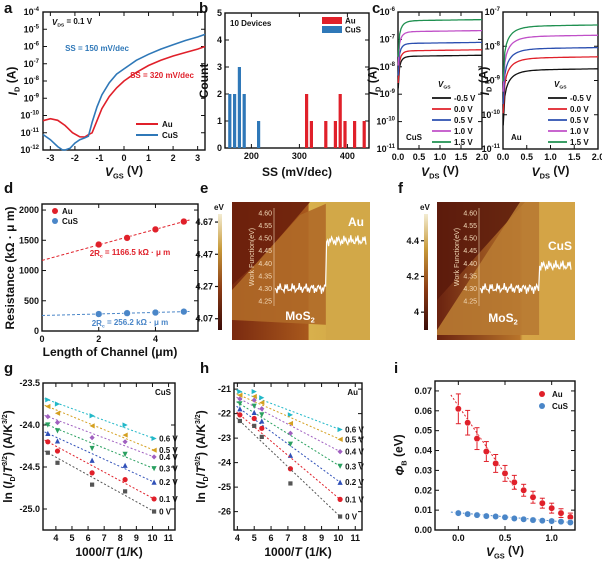 The width and height of the screenshot is (602, 564). Describe the element at coordinates (502, 319) in the screenshot. I see `mos2-label: MoS2` at that location.